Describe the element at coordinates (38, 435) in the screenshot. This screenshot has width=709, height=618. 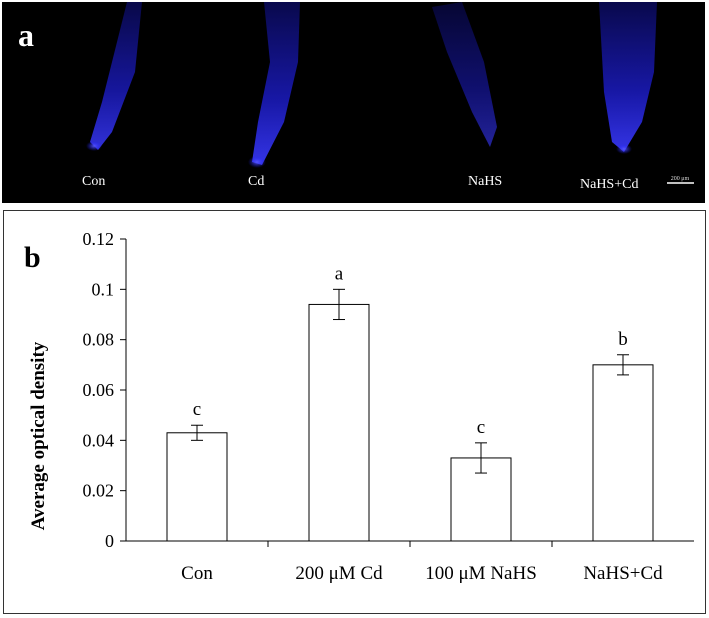
I see `y-axis-label: Average optical density` at that location.